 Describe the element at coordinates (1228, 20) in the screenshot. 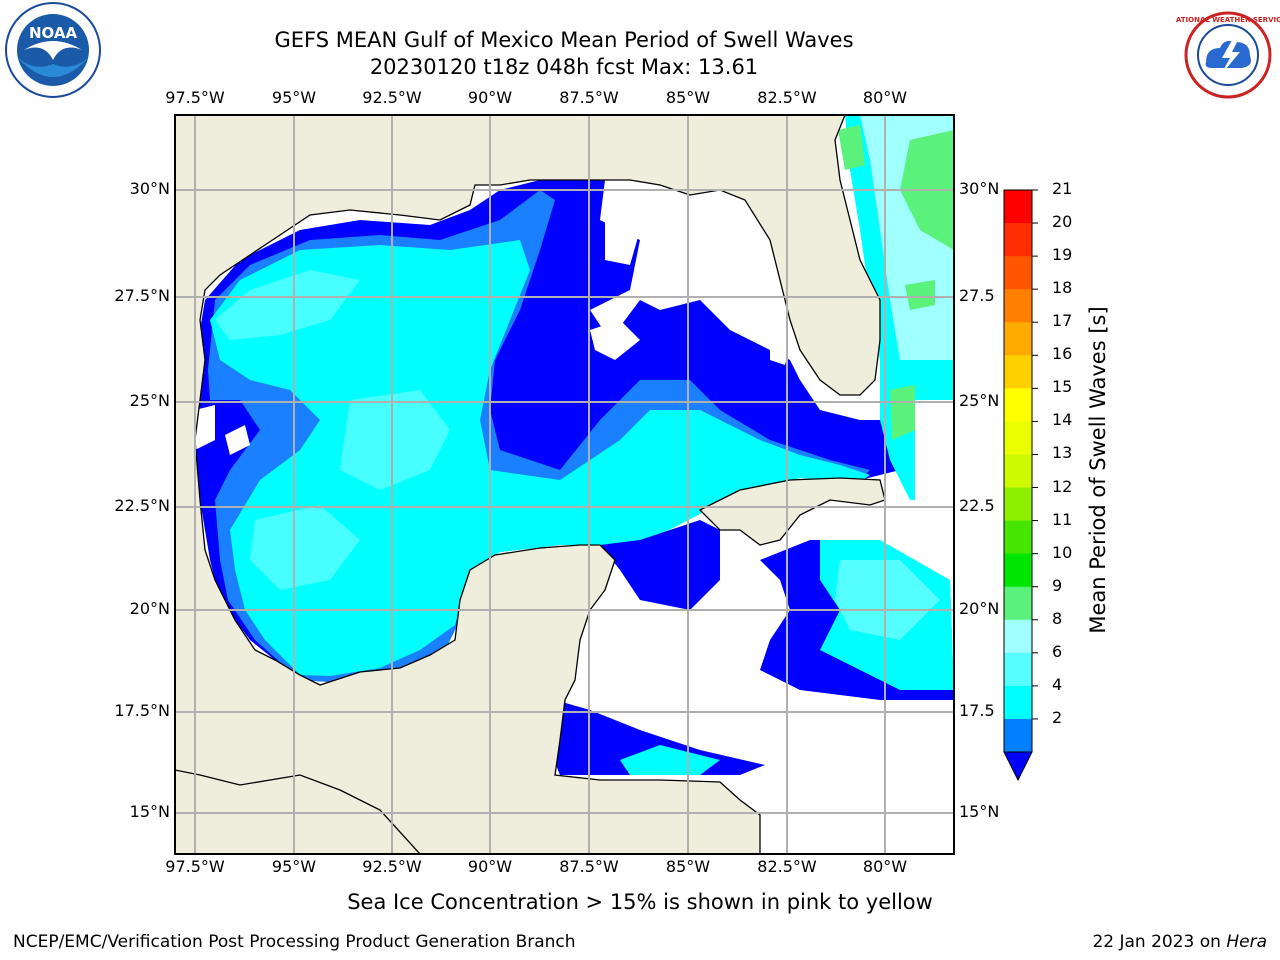

I see `svg-text: NATIONAL WEATHER SERVICE` at that location.